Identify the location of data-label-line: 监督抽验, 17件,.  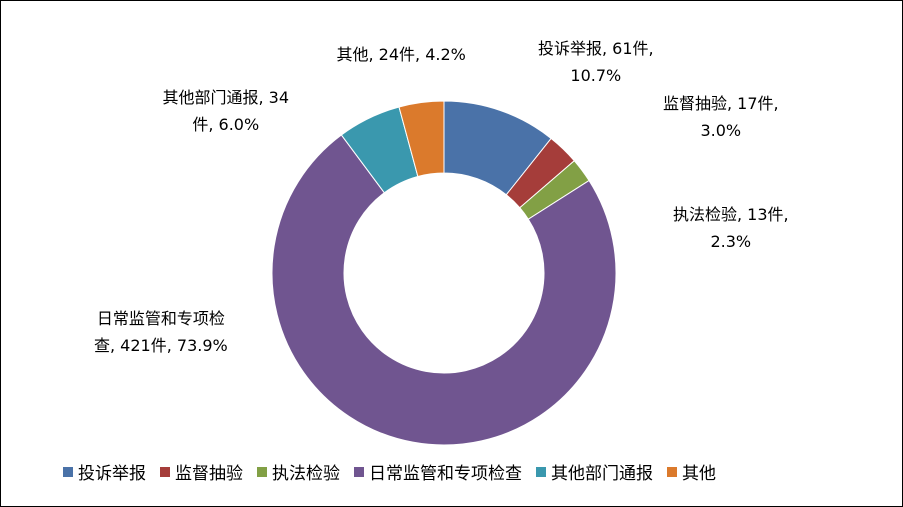
(721, 103).